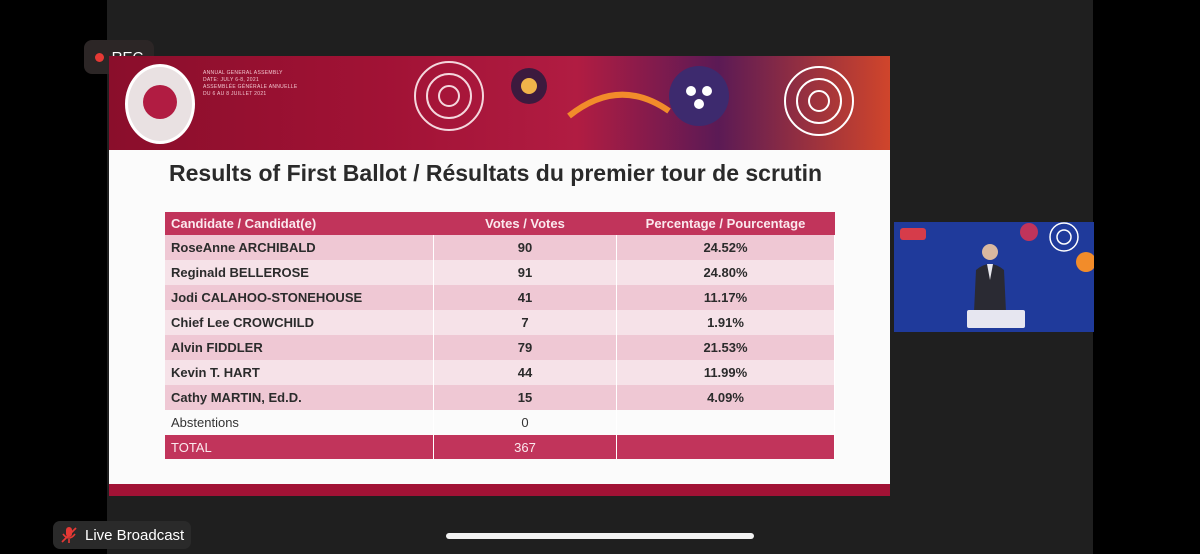  Describe the element at coordinates (299, 223) in the screenshot. I see `header-candidate: Candidate / Candidat(e)` at that location.